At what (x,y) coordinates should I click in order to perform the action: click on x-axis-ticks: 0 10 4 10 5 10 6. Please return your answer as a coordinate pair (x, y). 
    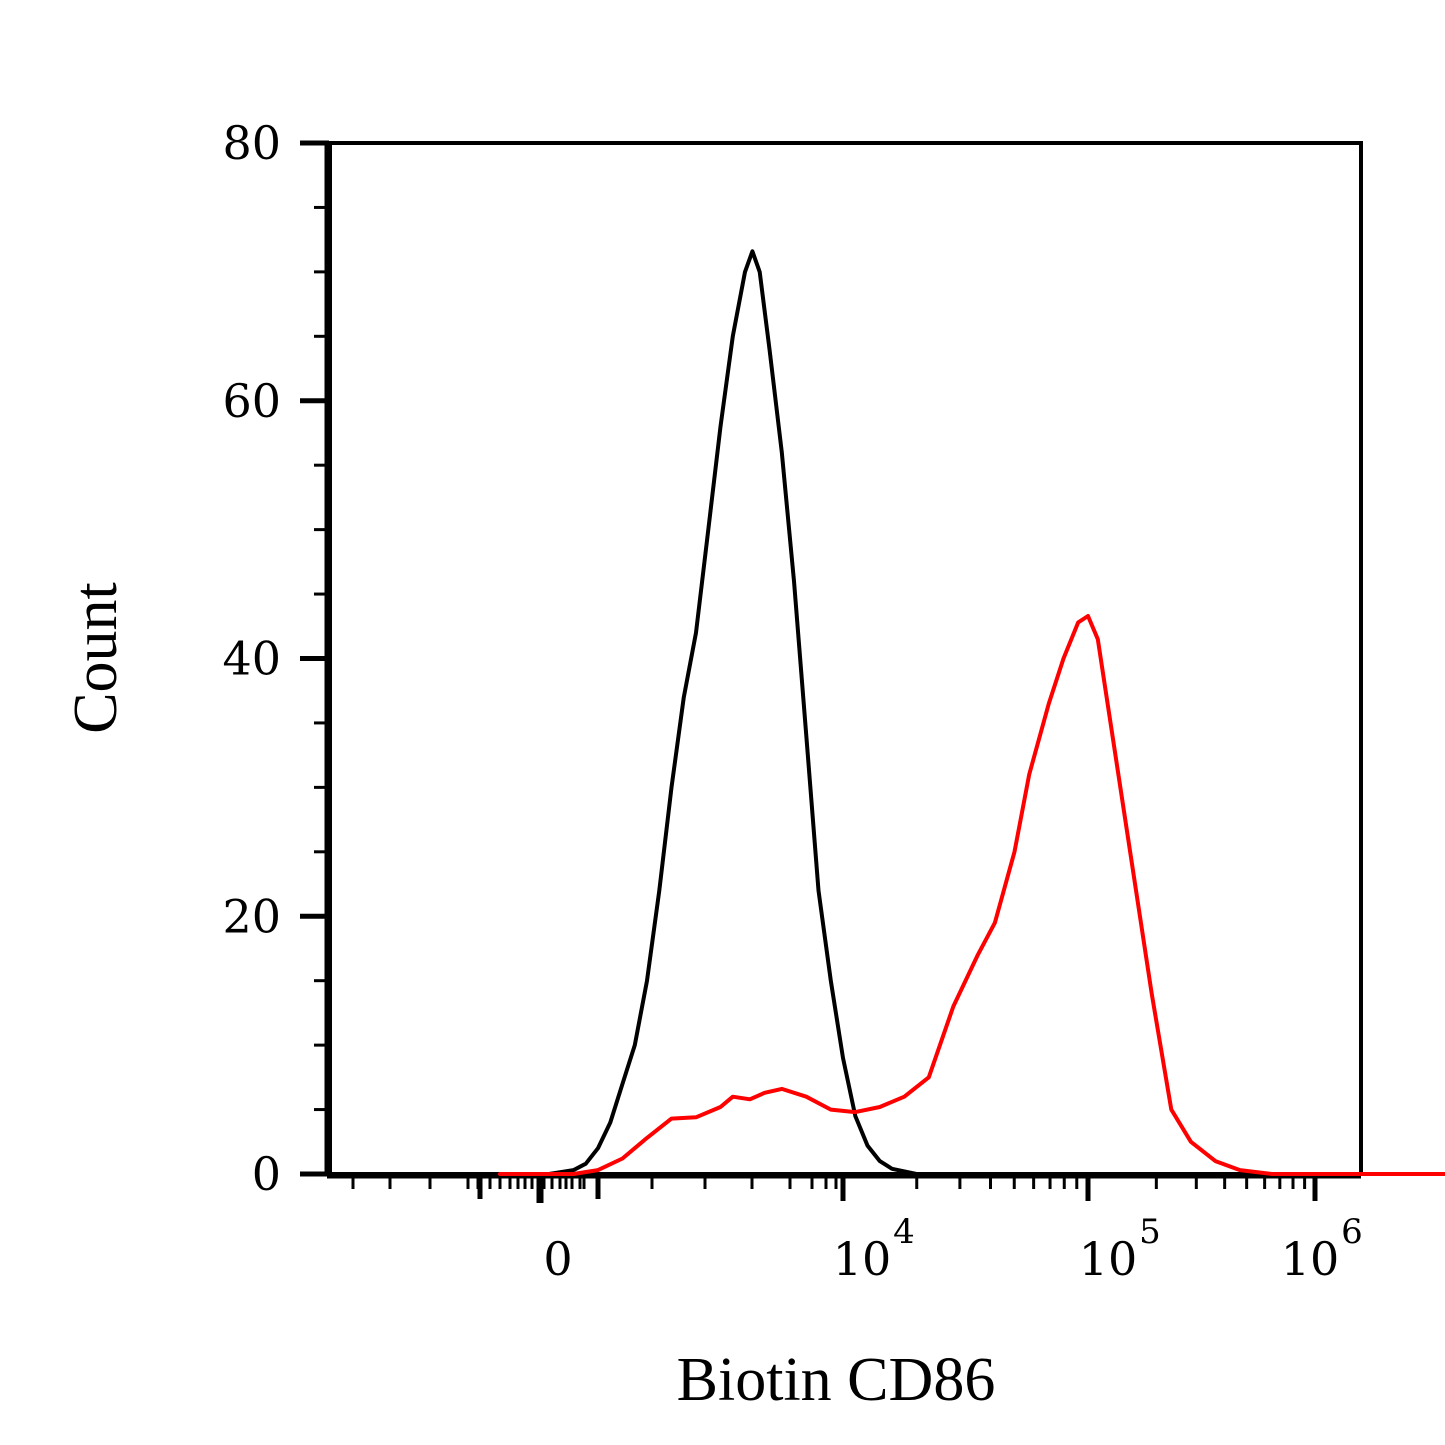
    Looking at the image, I should click on (857, 1231).